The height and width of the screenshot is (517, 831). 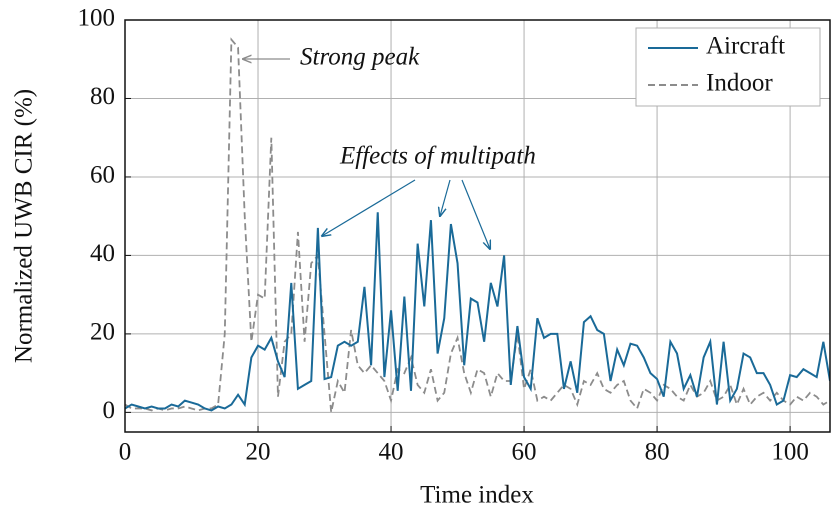 What do you see at coordinates (102, 96) in the screenshot?
I see `y-tick-label: 80` at bounding box center [102, 96].